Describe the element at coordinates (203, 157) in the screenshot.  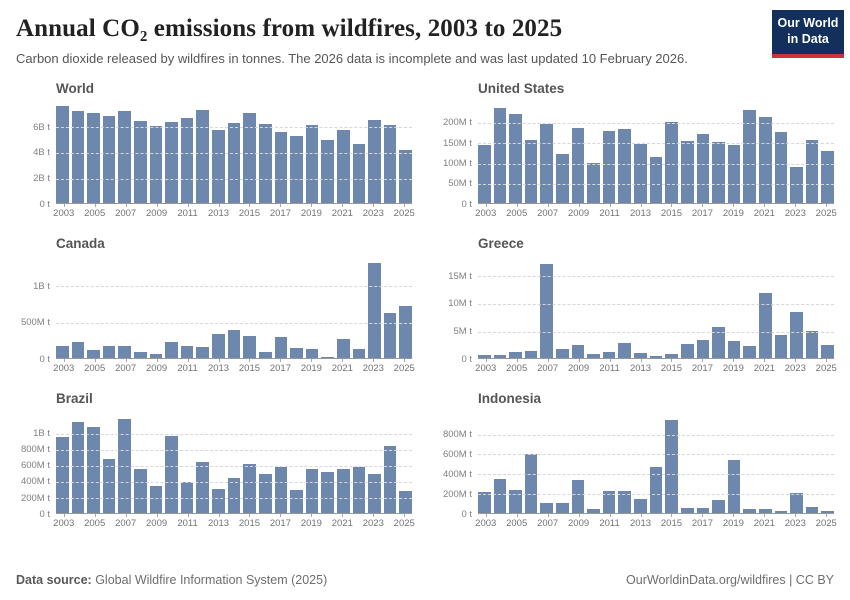
I see `bar-world-2012` at that location.